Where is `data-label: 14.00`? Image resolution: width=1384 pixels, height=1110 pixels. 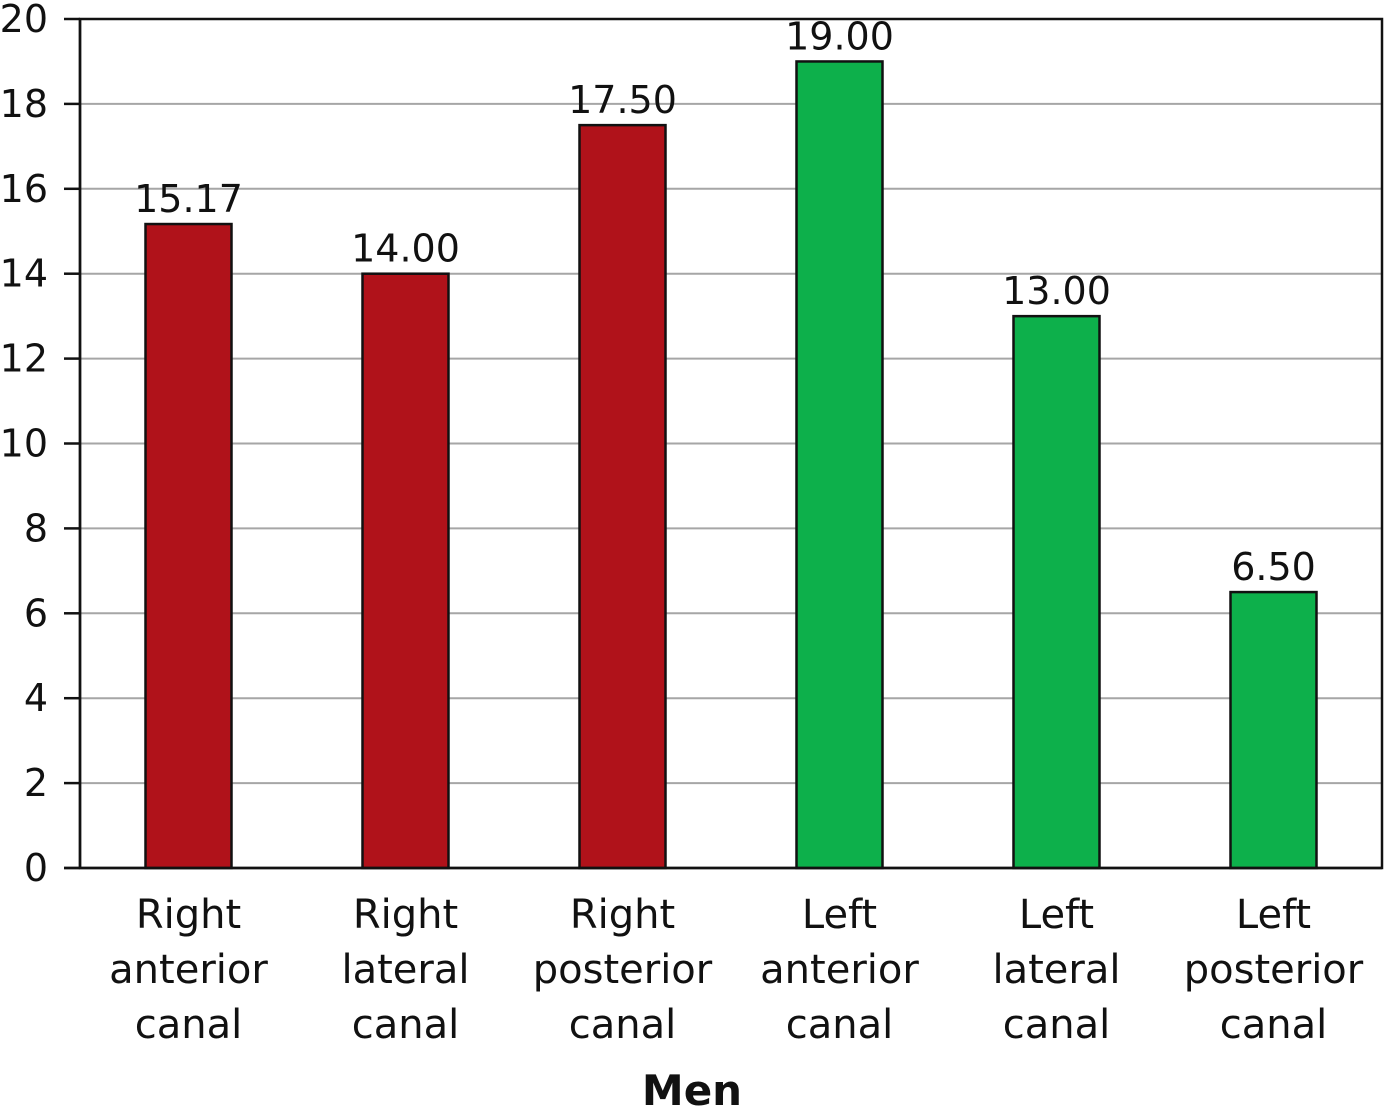
data-label: 14.00 is located at coordinates (405, 249).